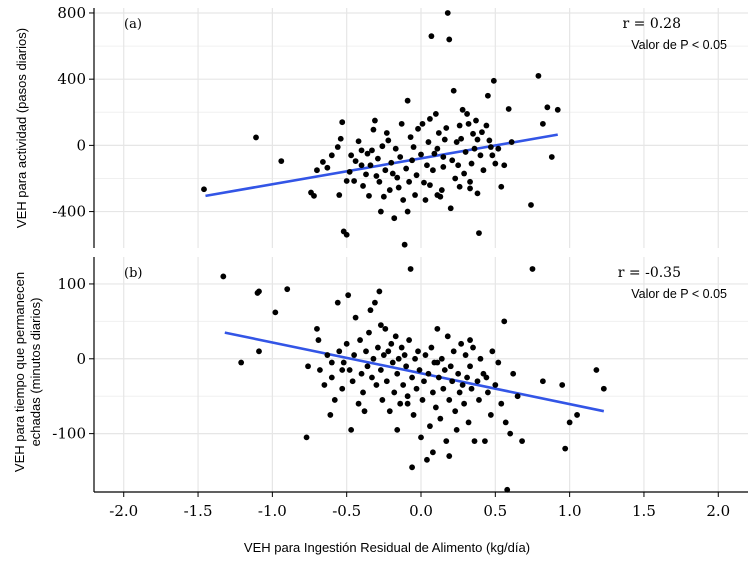 The width and height of the screenshot is (753, 576). Describe the element at coordinates (272, 511) in the screenshot. I see `x-tick-label: -1.0` at that location.